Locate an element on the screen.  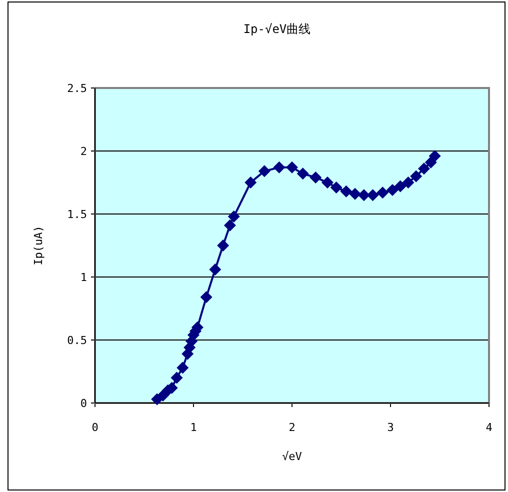
chart-title: Ip-√eV曲线 is located at coordinates (277, 29).